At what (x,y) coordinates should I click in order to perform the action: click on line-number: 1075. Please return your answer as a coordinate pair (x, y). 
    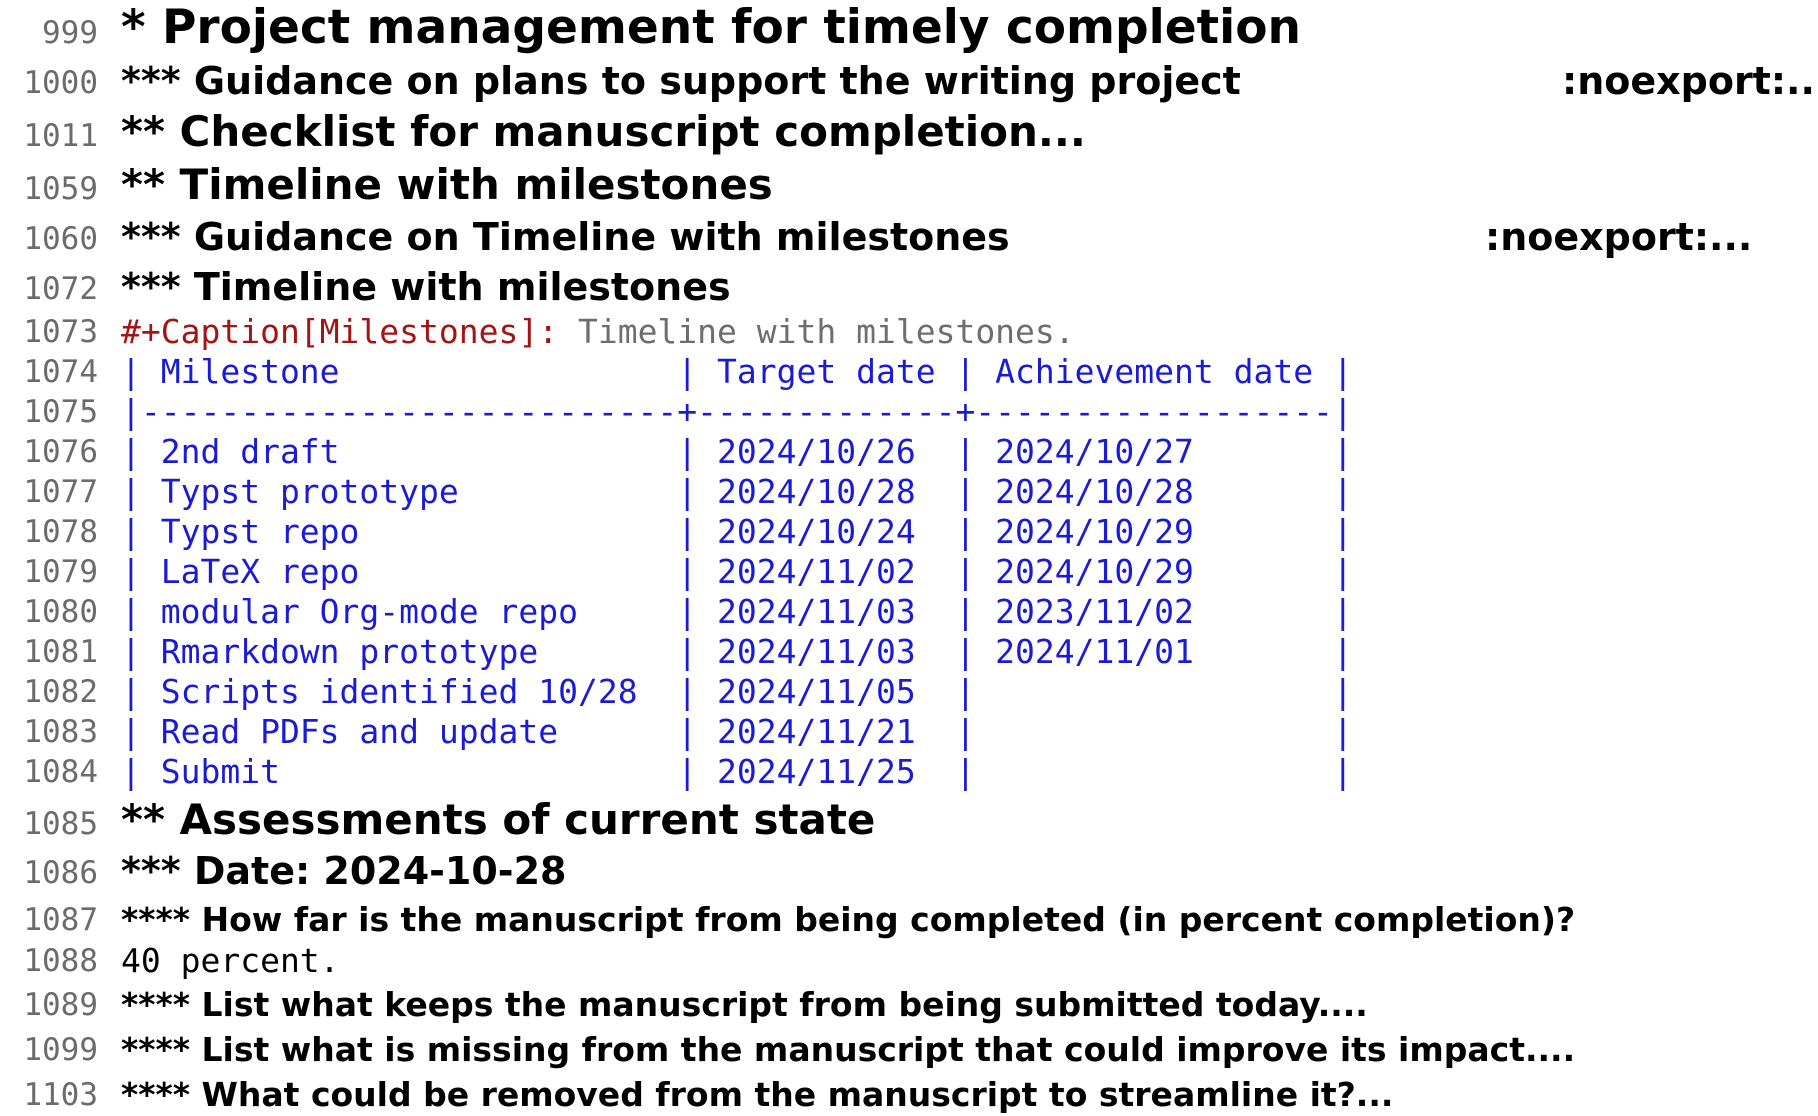
    Looking at the image, I should click on (60, 412).